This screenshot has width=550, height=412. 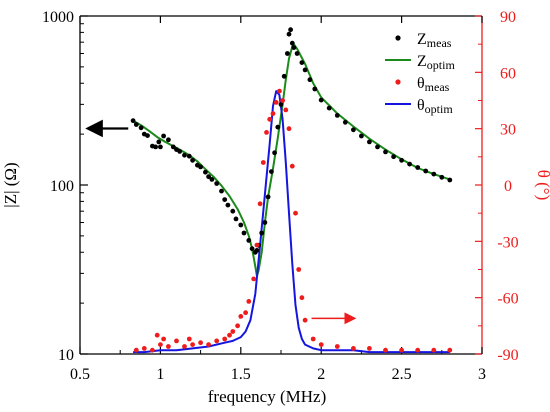 What do you see at coordinates (436, 62) in the screenshot?
I see `legend-label: Zoptim` at bounding box center [436, 62].